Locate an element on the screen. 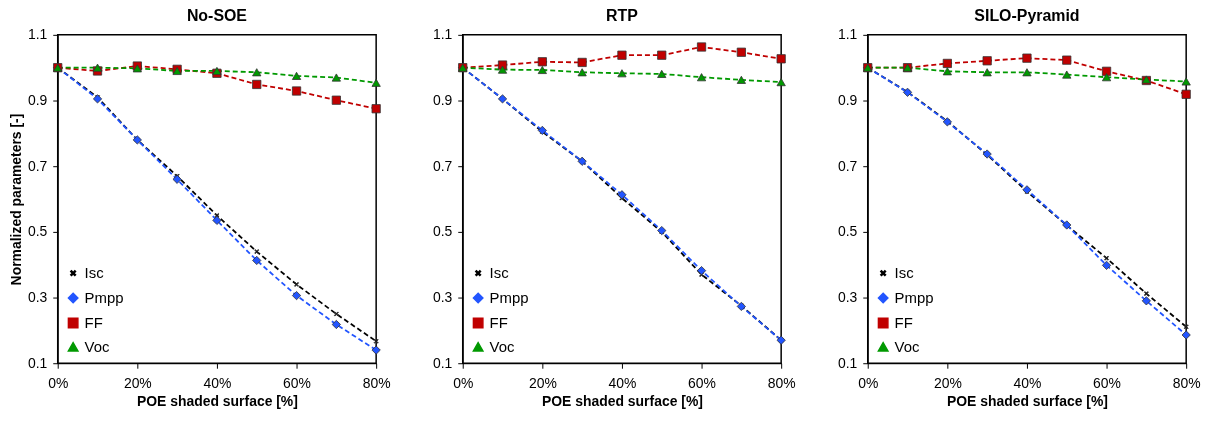  chart-title: SILO-Pyramid is located at coordinates (1027, 15).